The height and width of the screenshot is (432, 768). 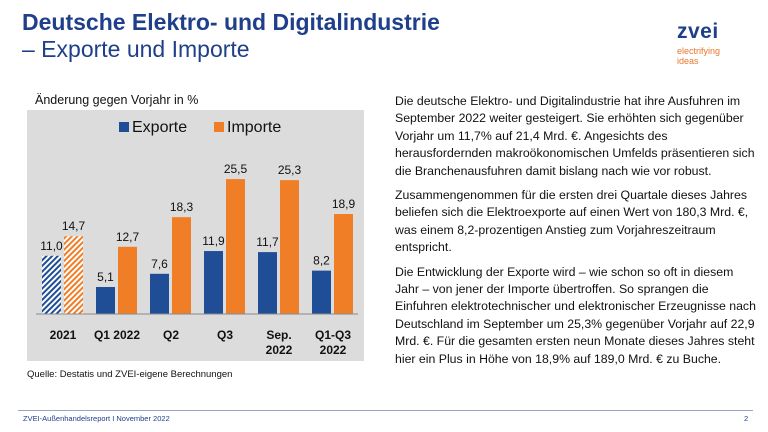 I want to click on legend-label-exporte: Exporte, so click(x=159, y=127).